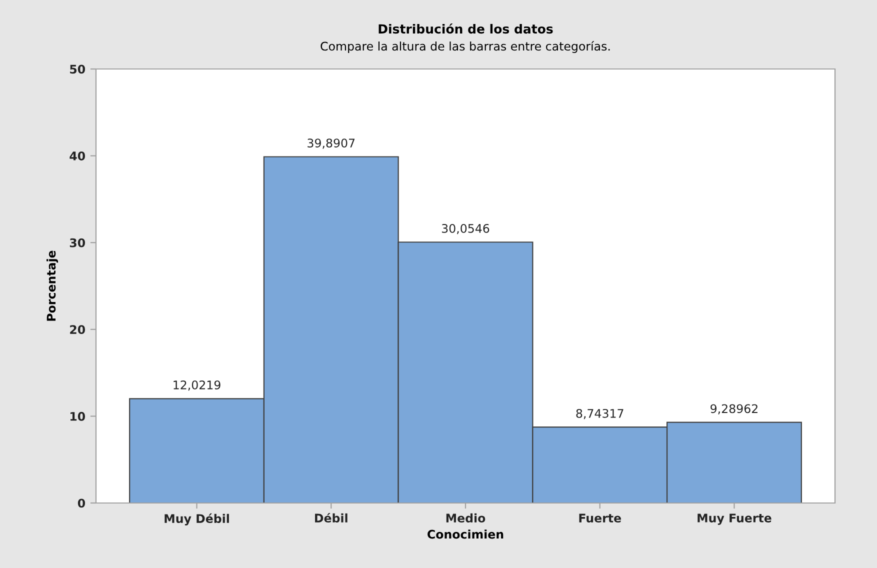 Image resolution: width=877 pixels, height=568 pixels. Describe the element at coordinates (465, 47) in the screenshot. I see `chart-subtitle: Compare la altura de las barras entre categorías.` at that location.